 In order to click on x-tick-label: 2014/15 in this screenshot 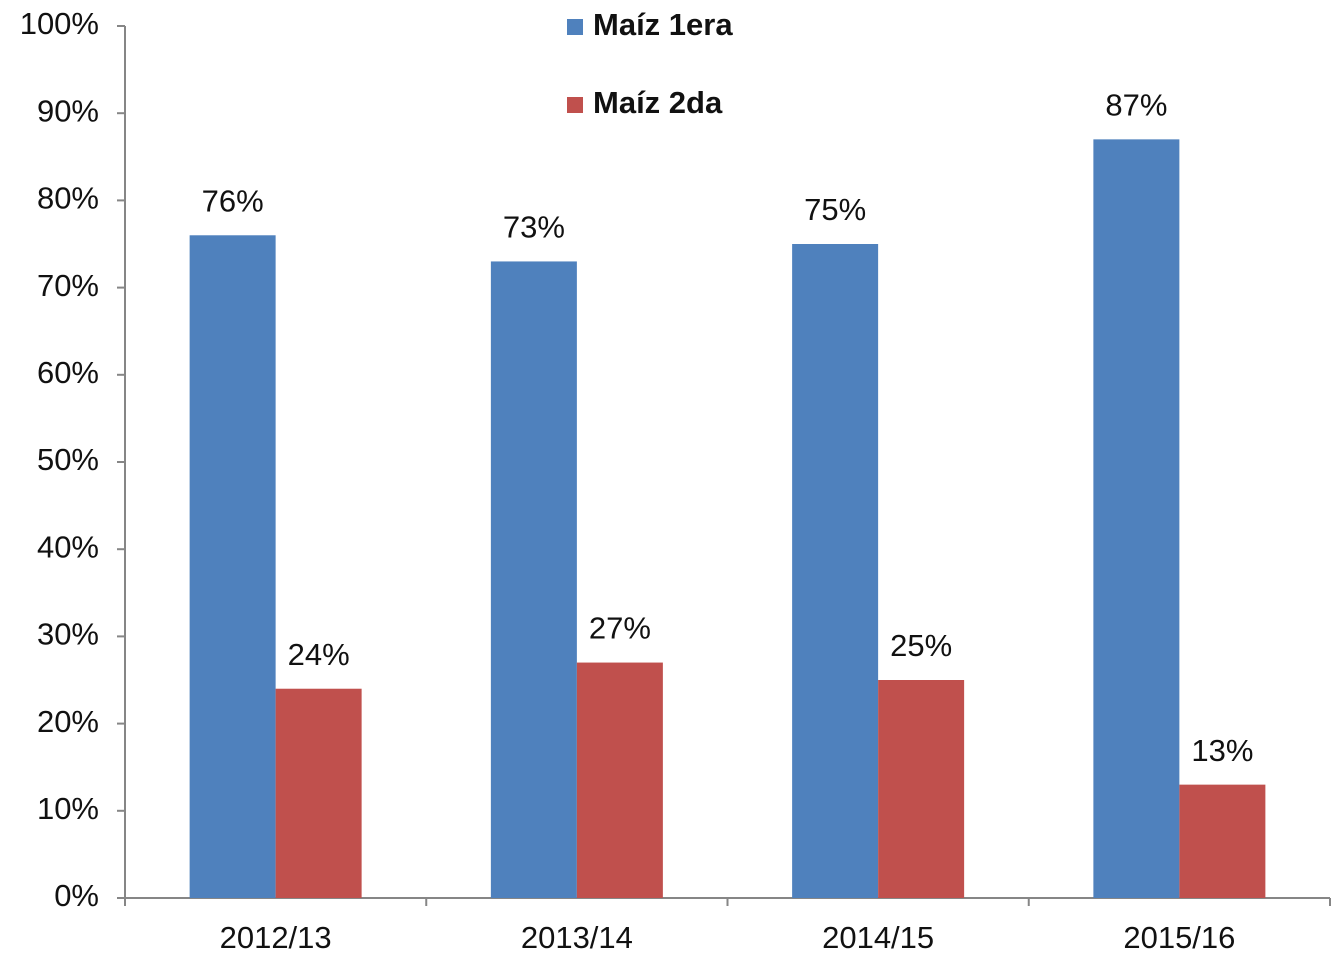, I will do `click(878, 937)`.